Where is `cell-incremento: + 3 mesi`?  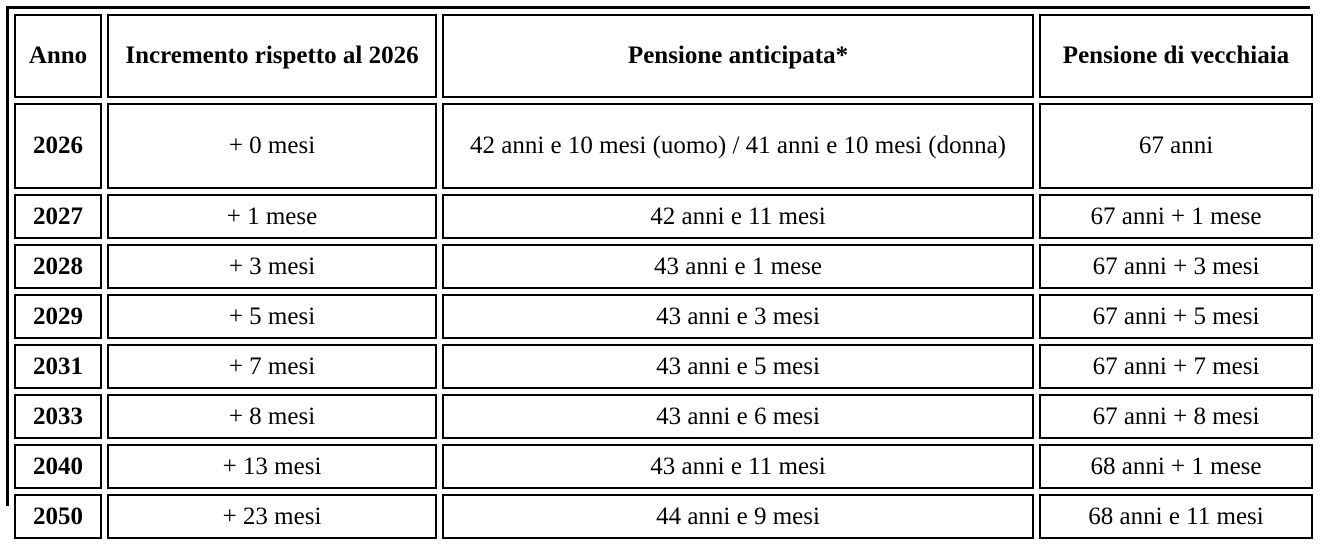 cell-incremento: + 3 mesi is located at coordinates (272, 266).